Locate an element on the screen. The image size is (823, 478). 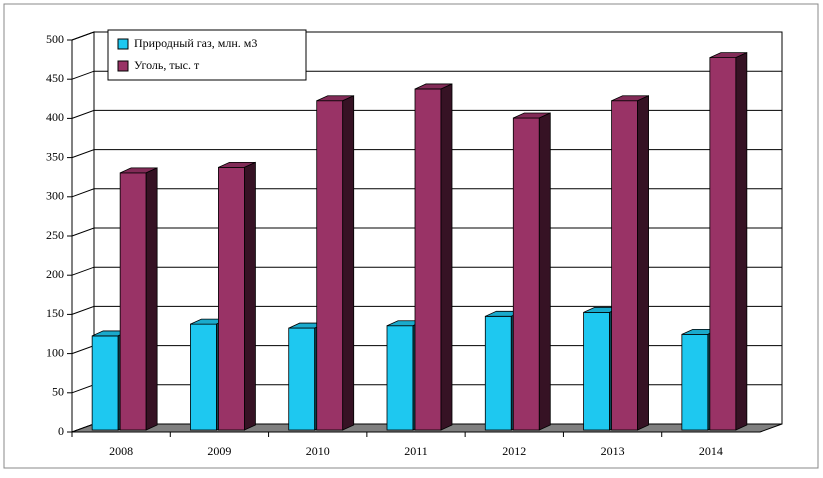
legend-label: Природный газ, млн. м3 is located at coordinates (195, 43).